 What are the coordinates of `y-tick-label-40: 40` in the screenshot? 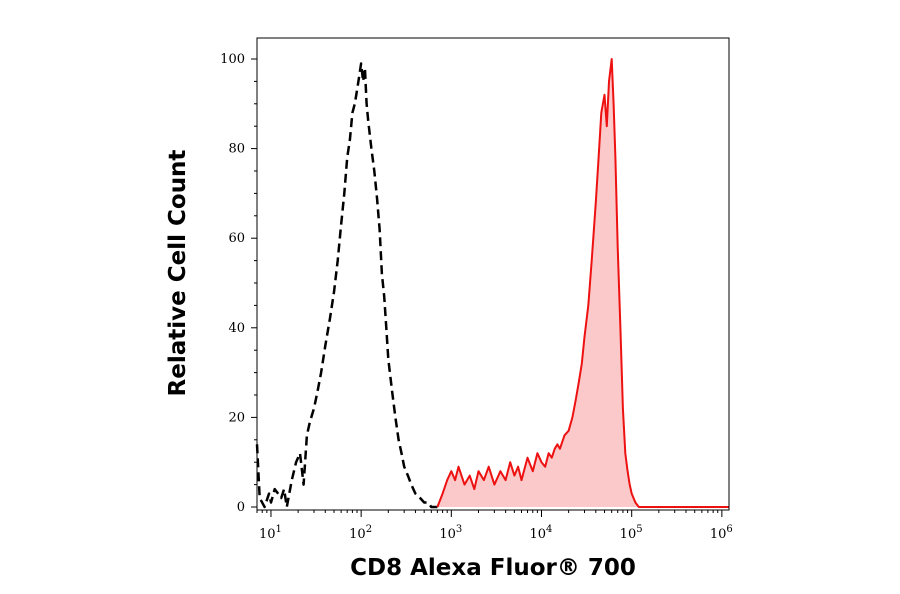 It's located at (236, 328).